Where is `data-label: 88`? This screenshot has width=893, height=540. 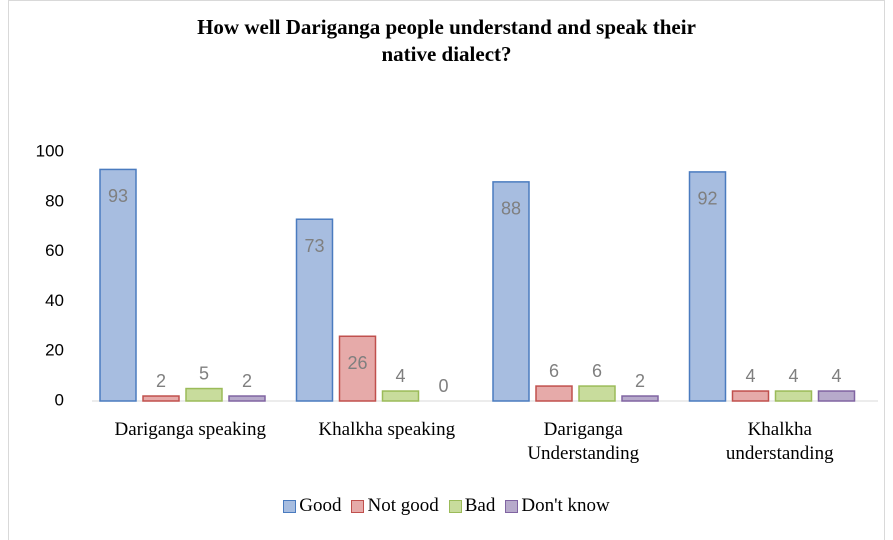 data-label: 88 is located at coordinates (511, 209).